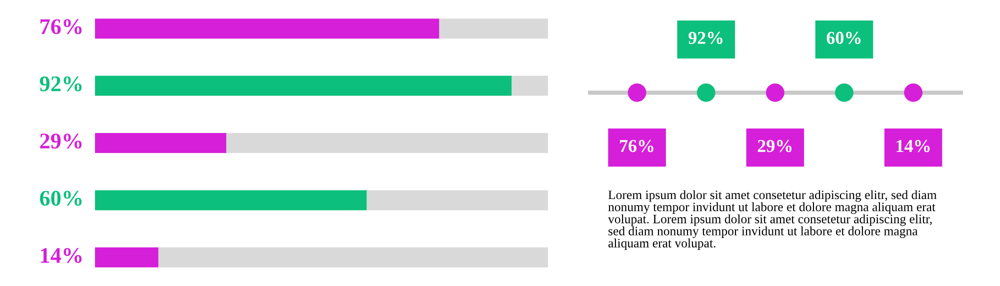 Image resolution: width=1000 pixels, height=286 pixels. I want to click on text: 14%, so click(913, 146).